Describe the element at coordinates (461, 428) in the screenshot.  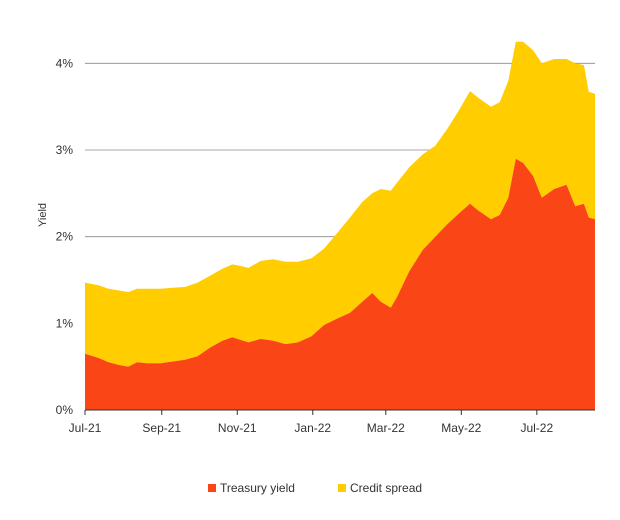
I see `x-tick-label: May-22` at that location.